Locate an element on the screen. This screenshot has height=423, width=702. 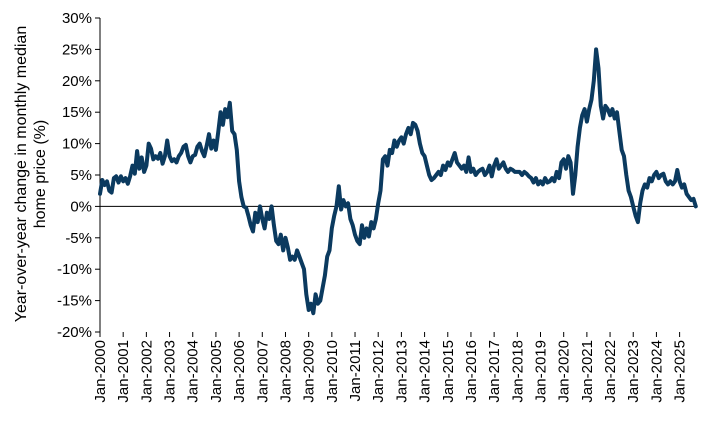
y-tick-label: -15% is located at coordinates (74, 301).